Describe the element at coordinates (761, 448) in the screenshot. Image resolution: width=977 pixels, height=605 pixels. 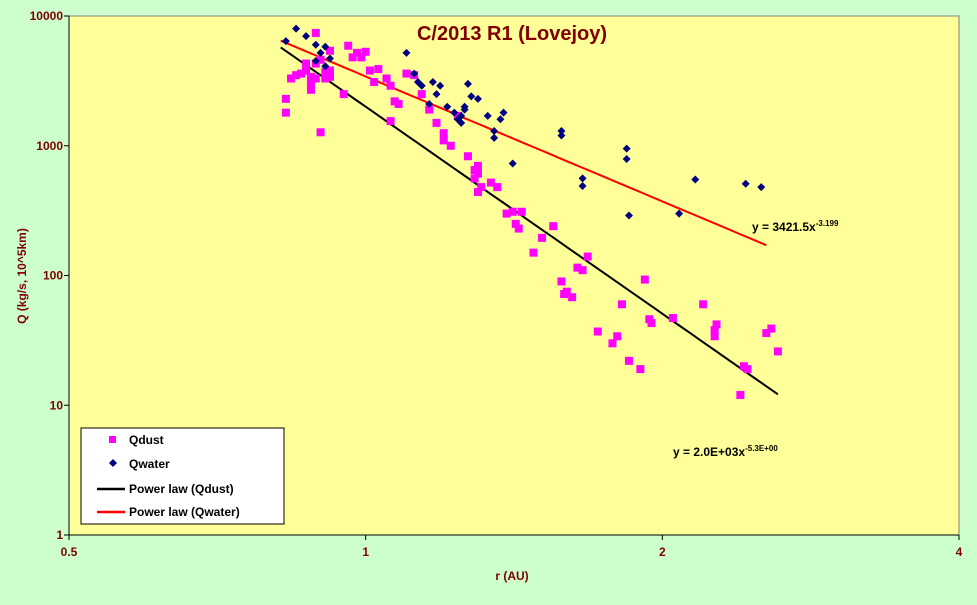
I see `dust-fit-equation-exponent: -5.3E+00` at that location.